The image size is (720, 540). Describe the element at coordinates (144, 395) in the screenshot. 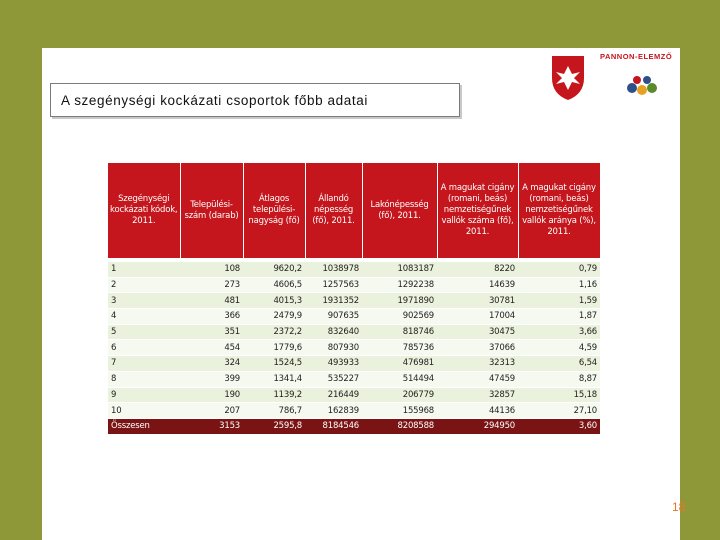

I see `table-cell: 9` at that location.